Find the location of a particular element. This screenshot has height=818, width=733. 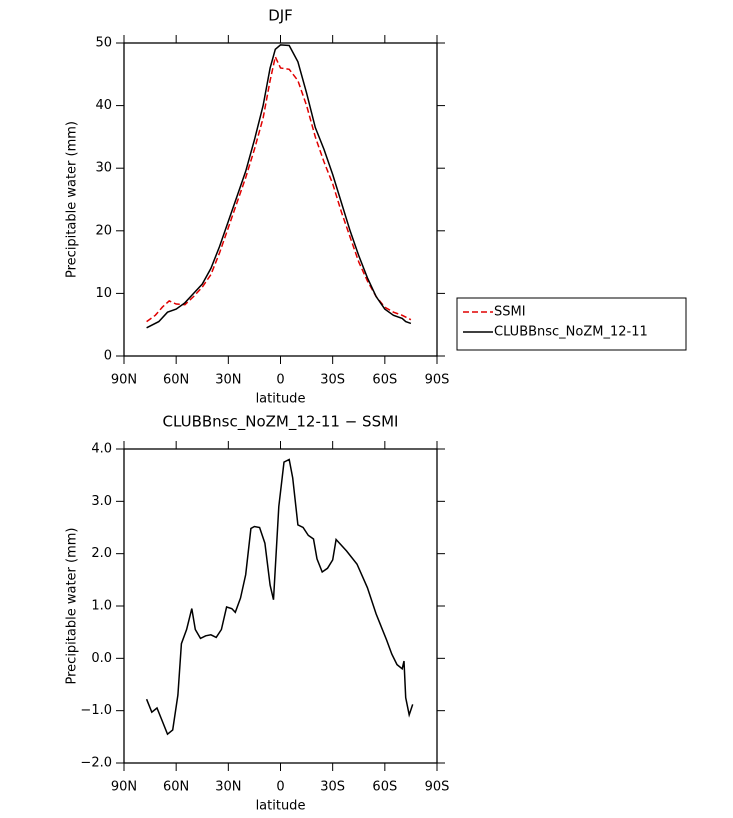

y-tick-label: 50 is located at coordinates (103, 43).